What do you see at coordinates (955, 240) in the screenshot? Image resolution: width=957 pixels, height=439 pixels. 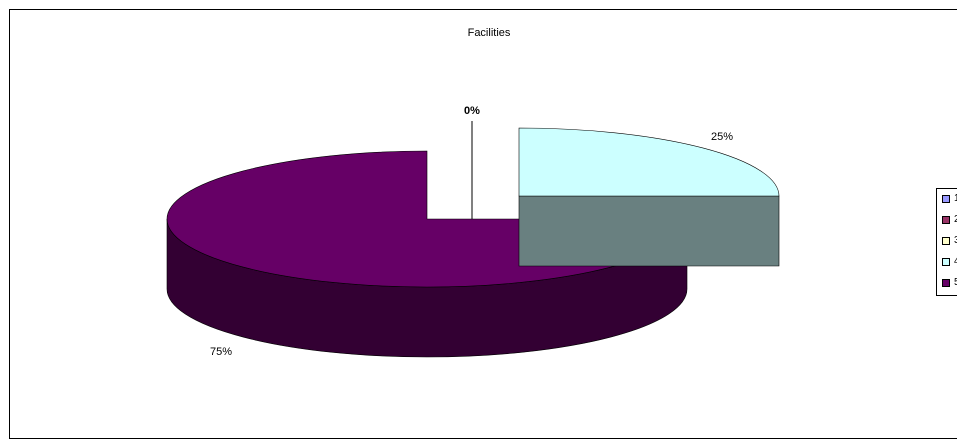 I see `legend-label-3: 3` at bounding box center [955, 240].